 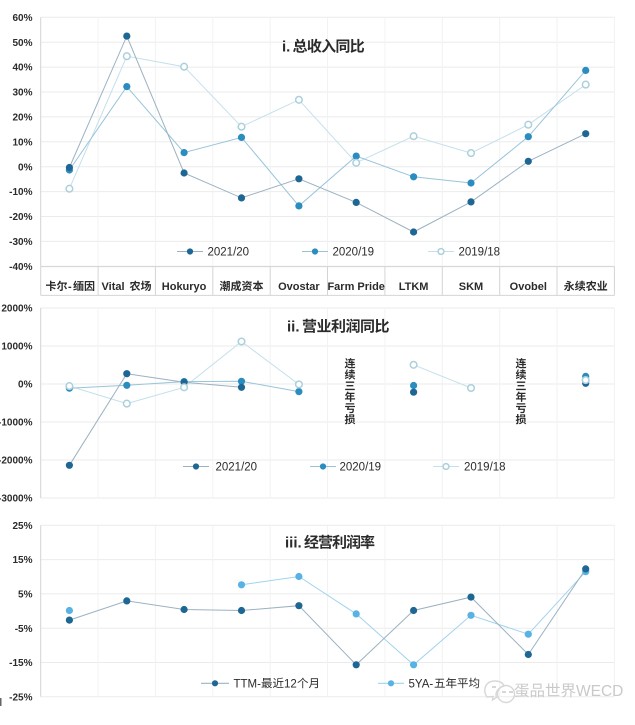 I want to click on svg-text: -20%, so click(x=20, y=217).